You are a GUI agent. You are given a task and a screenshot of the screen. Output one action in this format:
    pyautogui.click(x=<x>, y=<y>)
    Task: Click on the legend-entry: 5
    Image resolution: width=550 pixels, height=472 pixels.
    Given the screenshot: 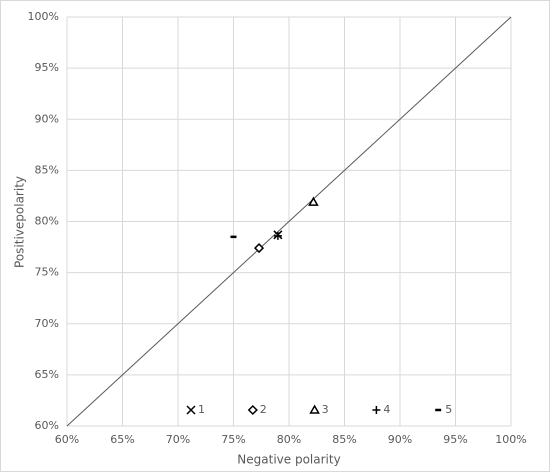 What is the action you would take?
    pyautogui.click(x=443, y=409)
    